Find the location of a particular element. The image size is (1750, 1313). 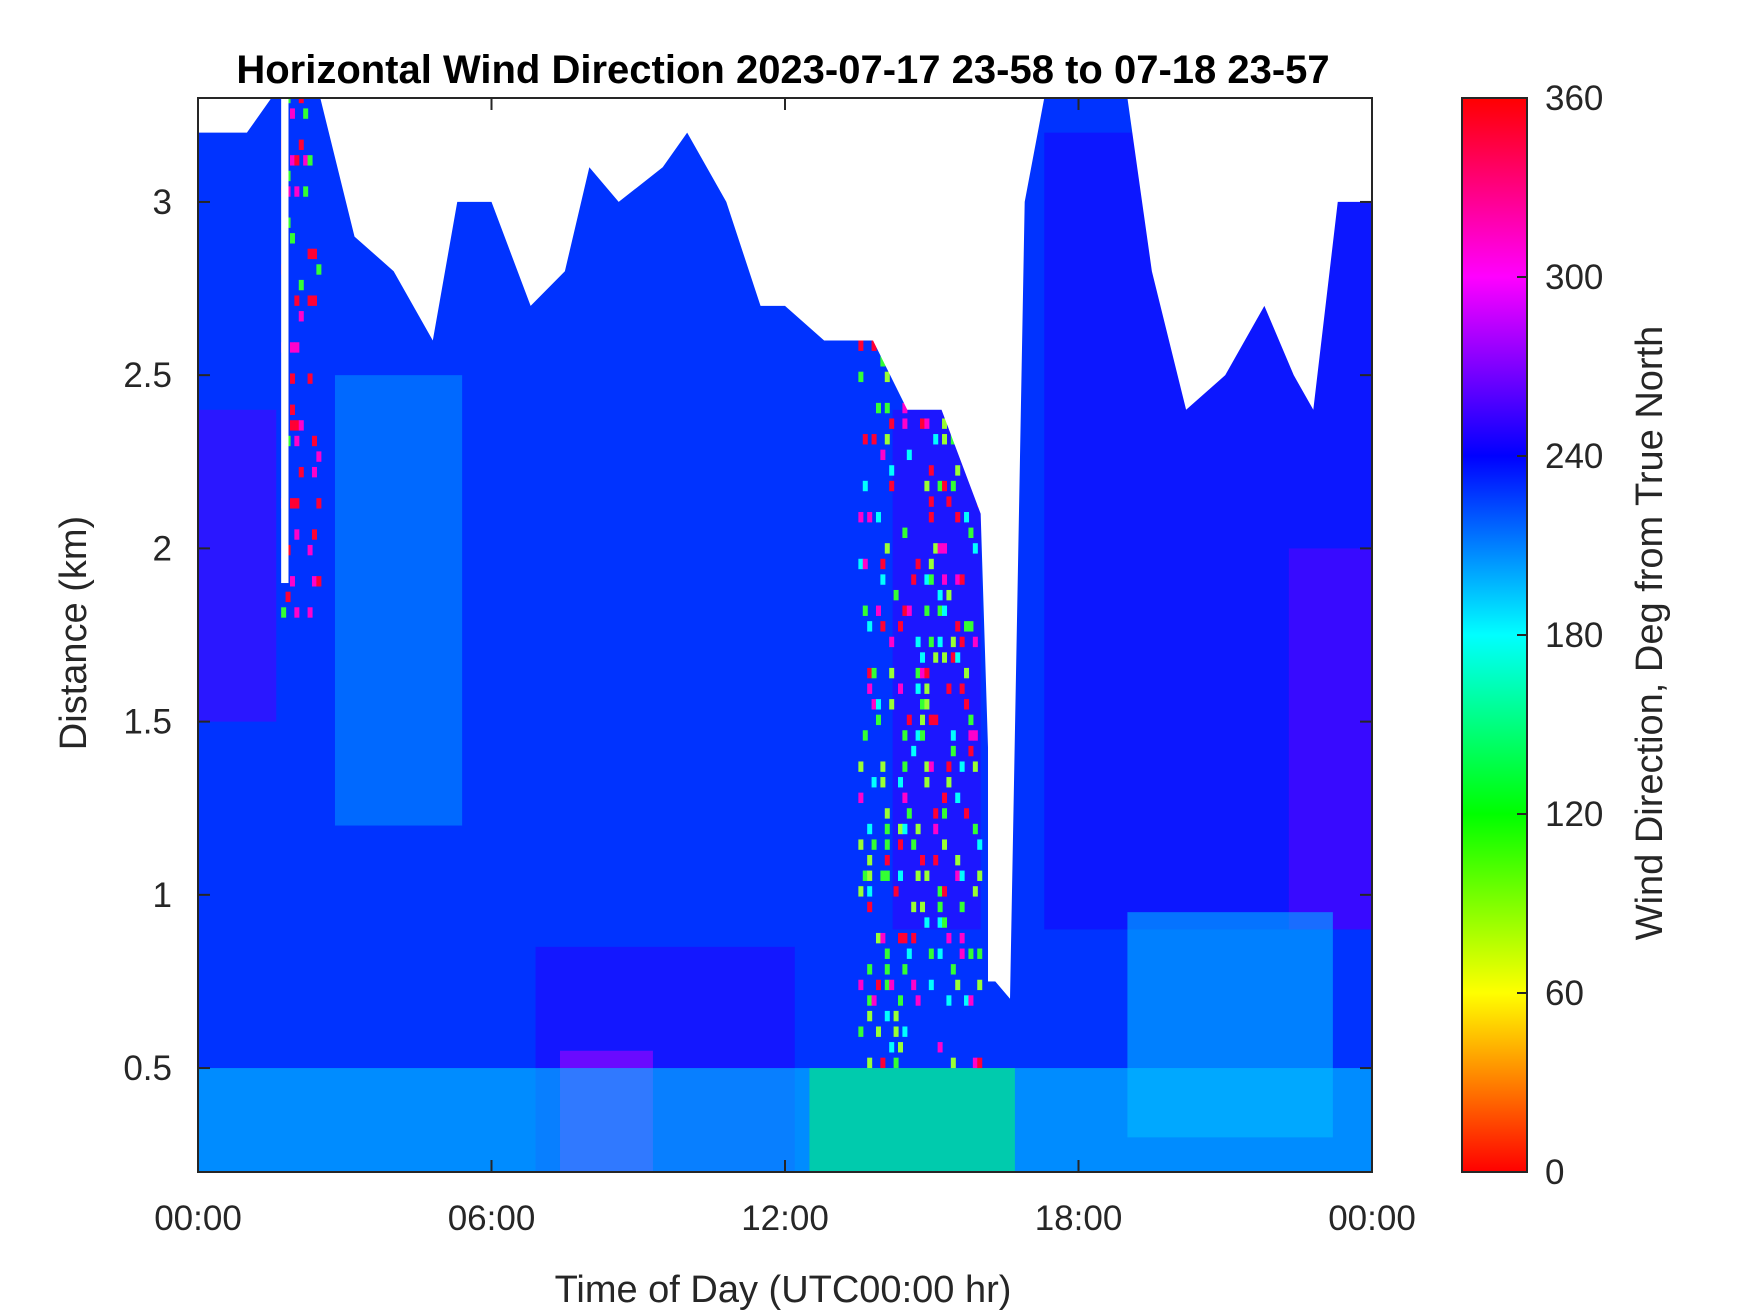

x-tick-label: 00:00 is located at coordinates (1372, 1218).